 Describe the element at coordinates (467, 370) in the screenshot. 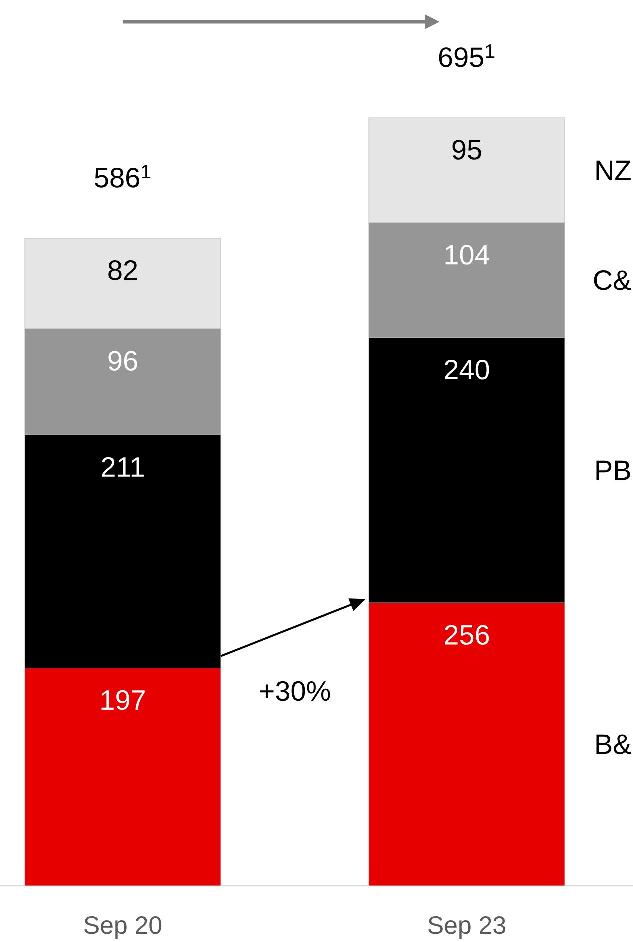

I see `data-label: 240` at that location.